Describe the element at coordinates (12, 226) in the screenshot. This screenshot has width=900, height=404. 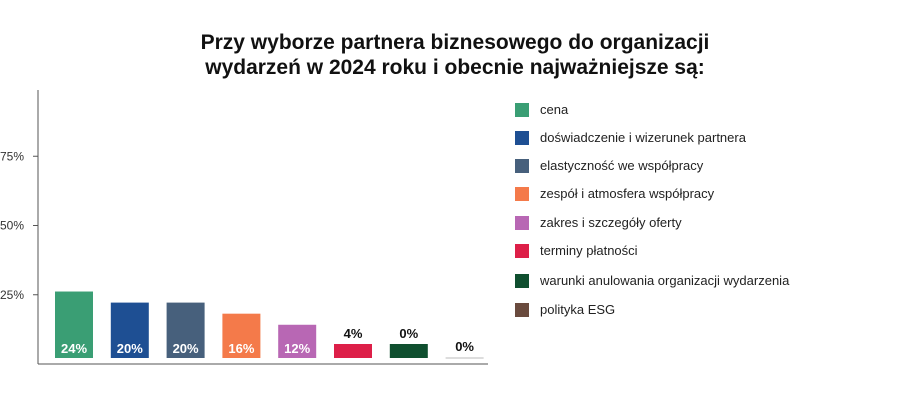
I see `y-tick-label: 50%` at that location.